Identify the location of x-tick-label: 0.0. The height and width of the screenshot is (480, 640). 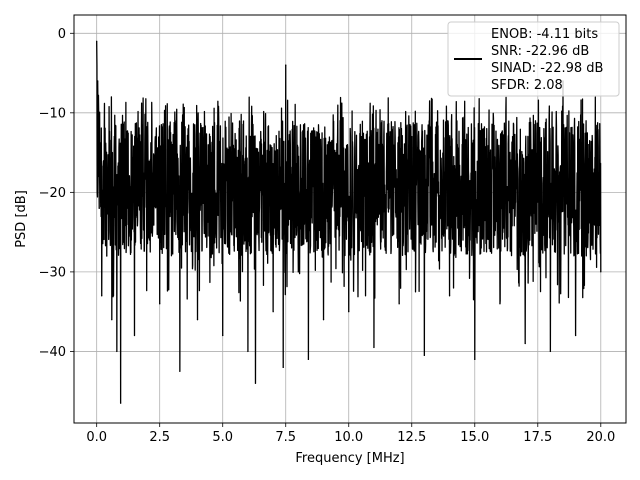
(96, 437).